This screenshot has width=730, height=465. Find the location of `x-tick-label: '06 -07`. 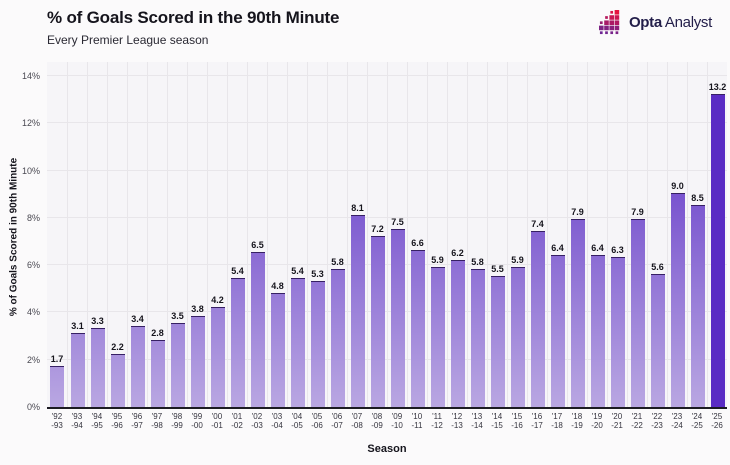

x-tick-label: '06 -07 is located at coordinates (337, 421).